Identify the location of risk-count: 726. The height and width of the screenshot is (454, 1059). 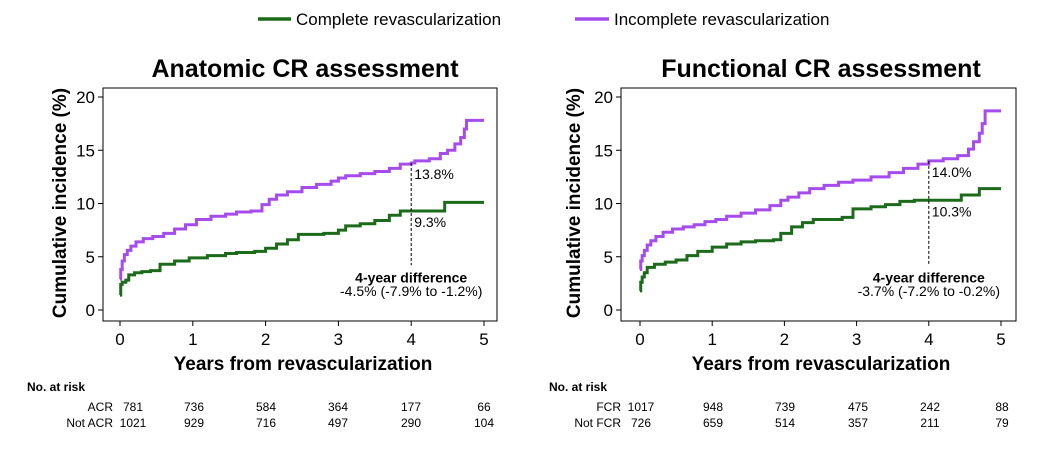
(641, 423).